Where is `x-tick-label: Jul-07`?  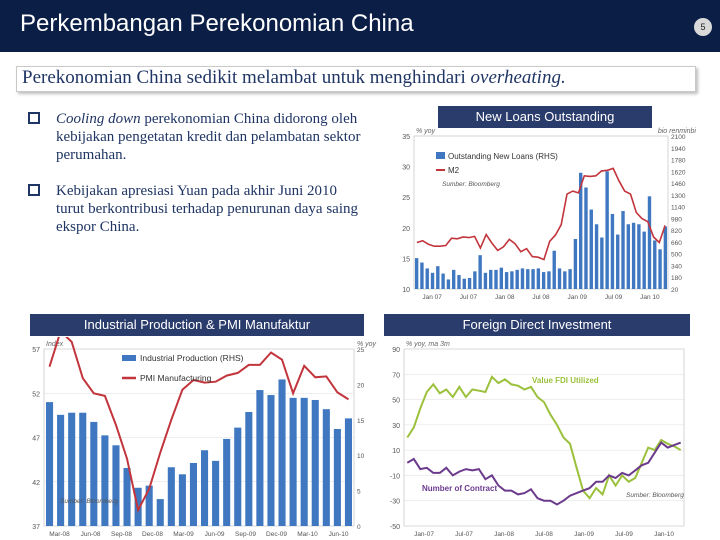 x-tick-label: Jul-07 is located at coordinates (464, 534).